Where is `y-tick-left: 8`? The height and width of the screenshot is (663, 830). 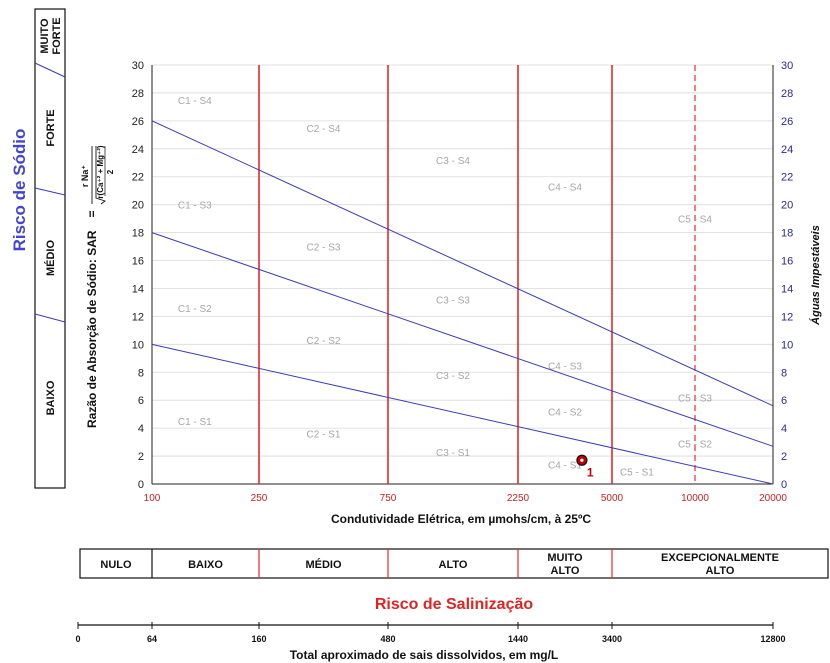
y-tick-left: 8 is located at coordinates (141, 373).